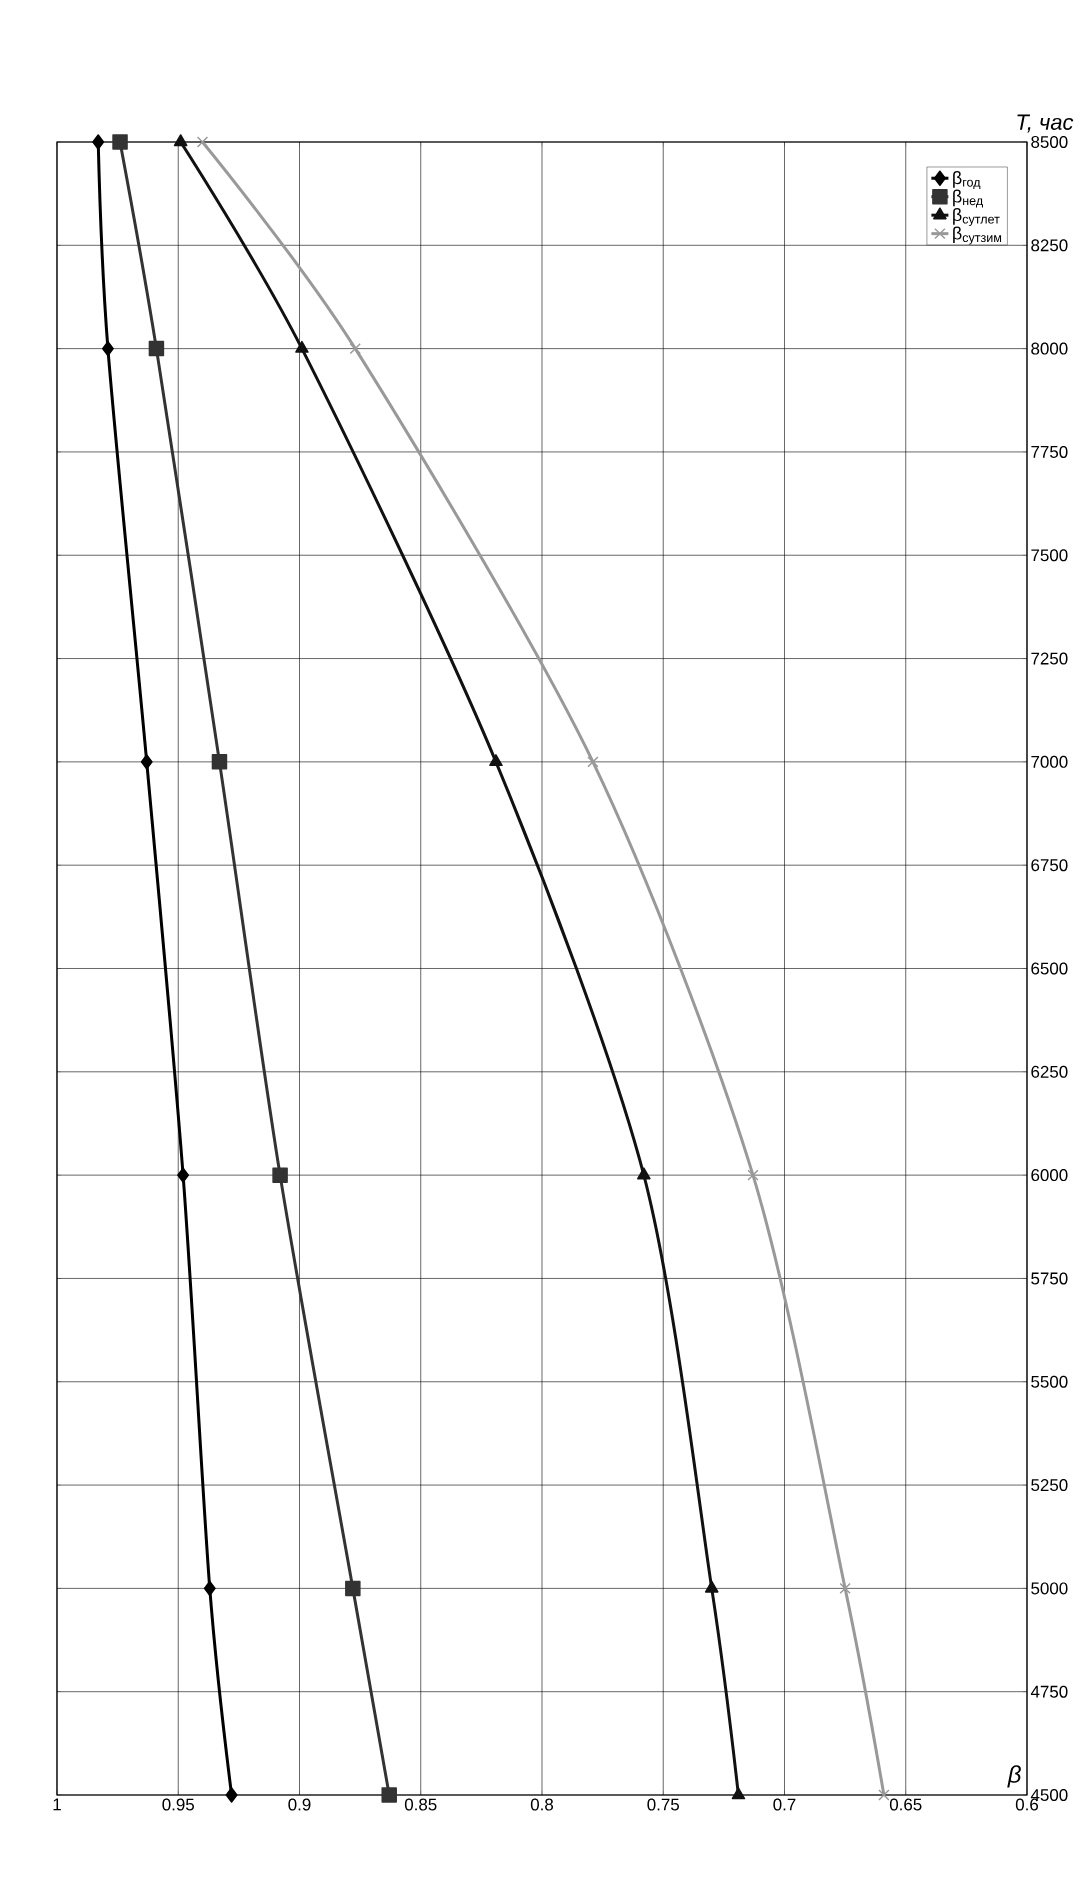  I want to click on y-tick-label: 7000, so click(1049, 761).